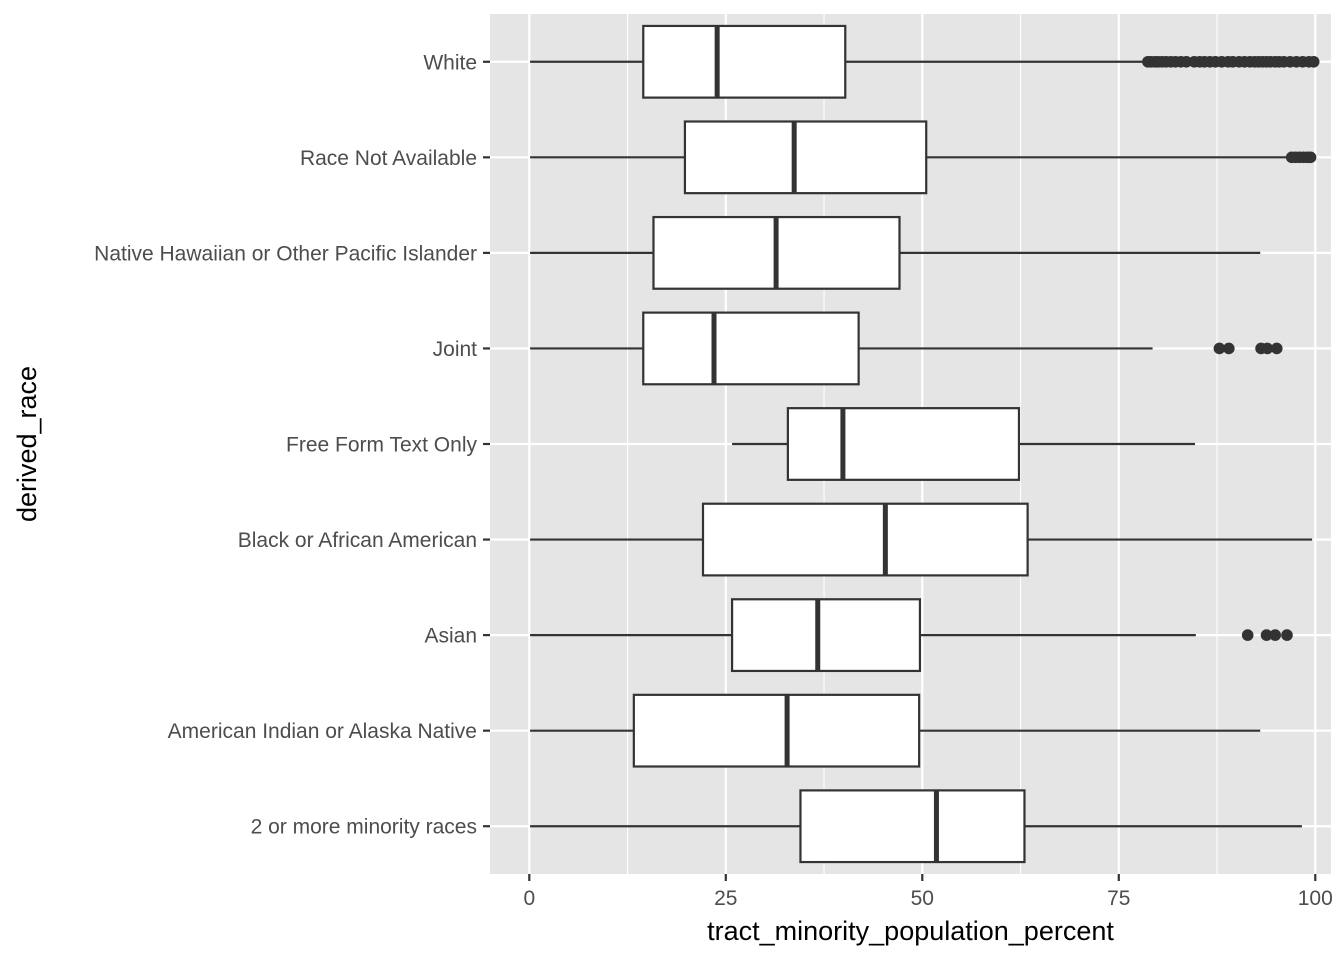 The height and width of the screenshot is (960, 1344). What do you see at coordinates (322, 731) in the screenshot?
I see `y-tick-label: American Indian or Alaska Native` at bounding box center [322, 731].